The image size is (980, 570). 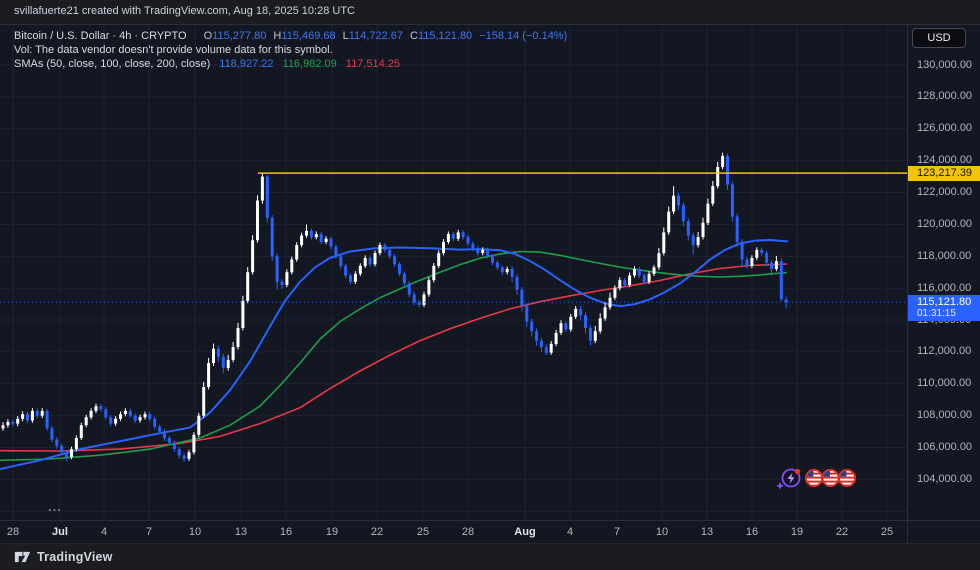 What do you see at coordinates (246, 64) in the screenshot?
I see `sma50-value: 118,927.22` at bounding box center [246, 64].